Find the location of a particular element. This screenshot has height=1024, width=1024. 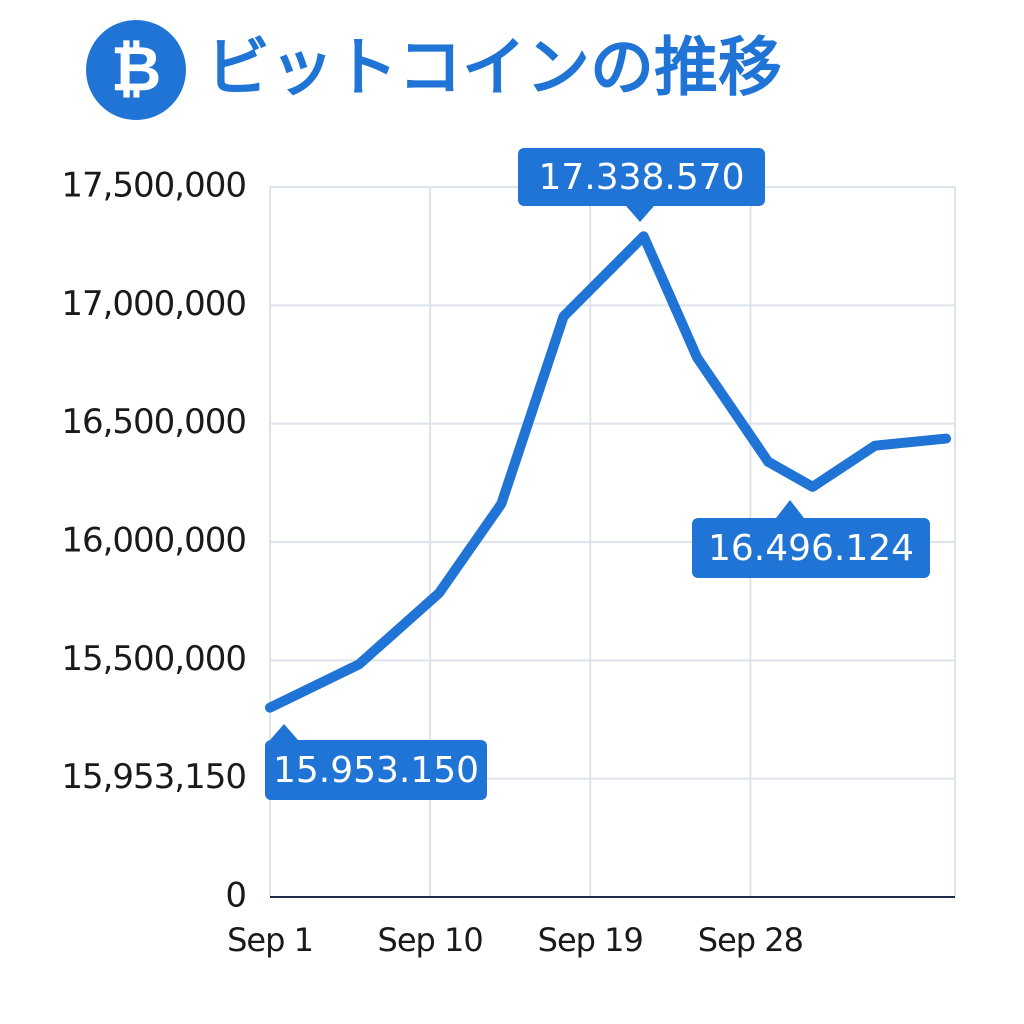

y-tick-label: 17,500,000 is located at coordinates (153, 186).